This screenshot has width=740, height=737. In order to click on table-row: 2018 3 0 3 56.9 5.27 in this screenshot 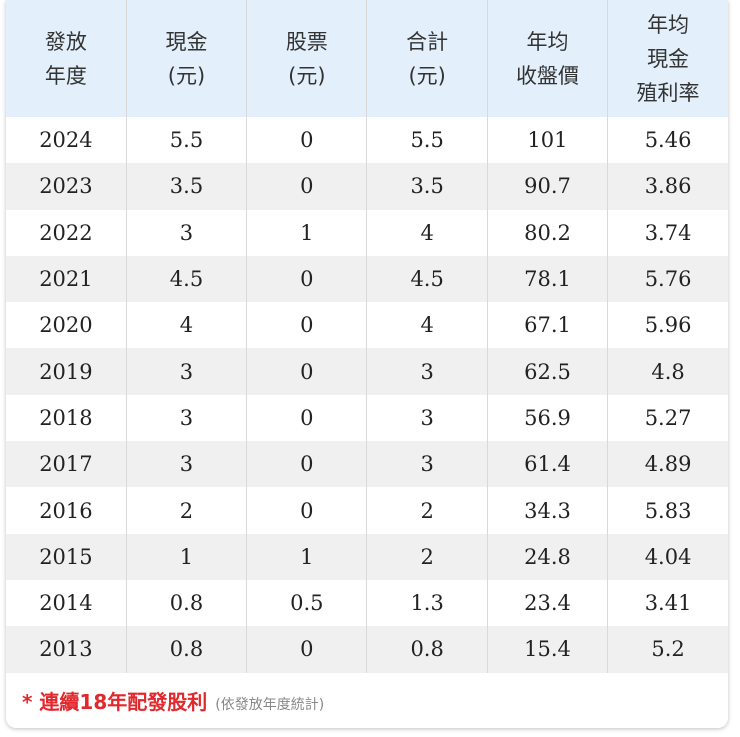, I will do `click(367, 418)`.